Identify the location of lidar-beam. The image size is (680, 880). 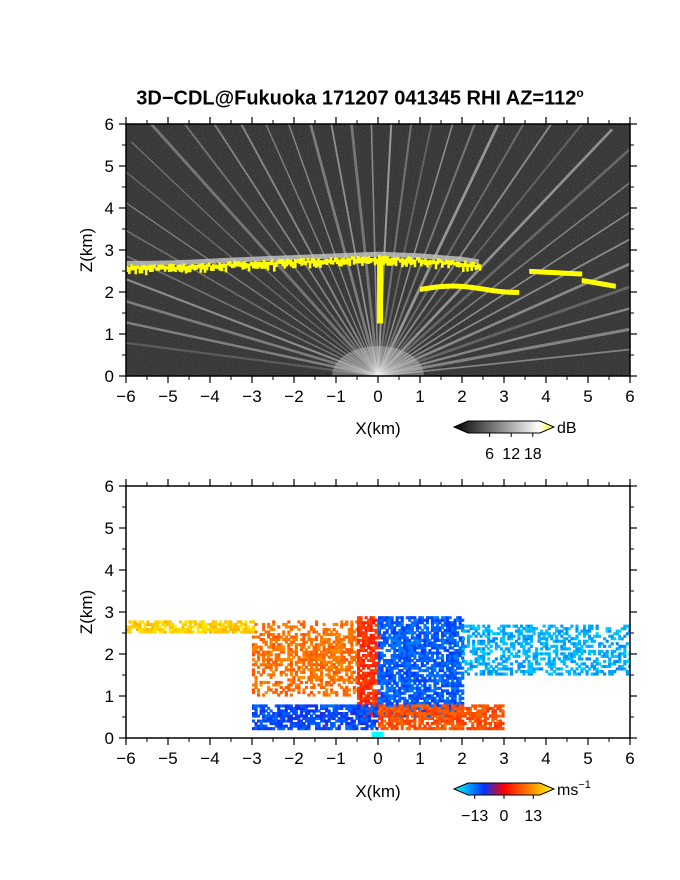
(365, 250).